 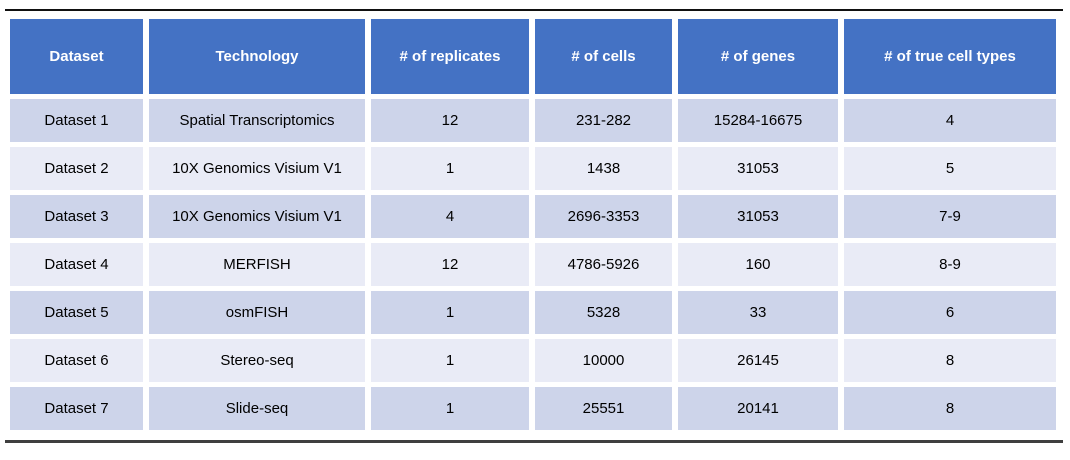 What do you see at coordinates (76, 264) in the screenshot?
I see `cell-dataset: Dataset 4` at bounding box center [76, 264].